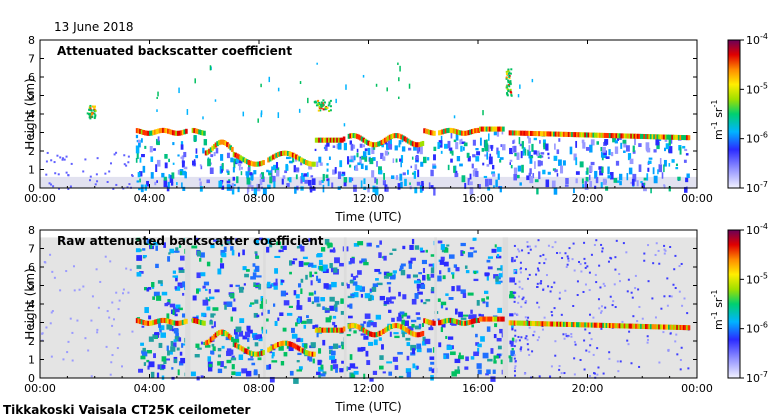  What do you see at coordinates (734, 114) in the screenshot?
I see `colorbar` at bounding box center [734, 114].